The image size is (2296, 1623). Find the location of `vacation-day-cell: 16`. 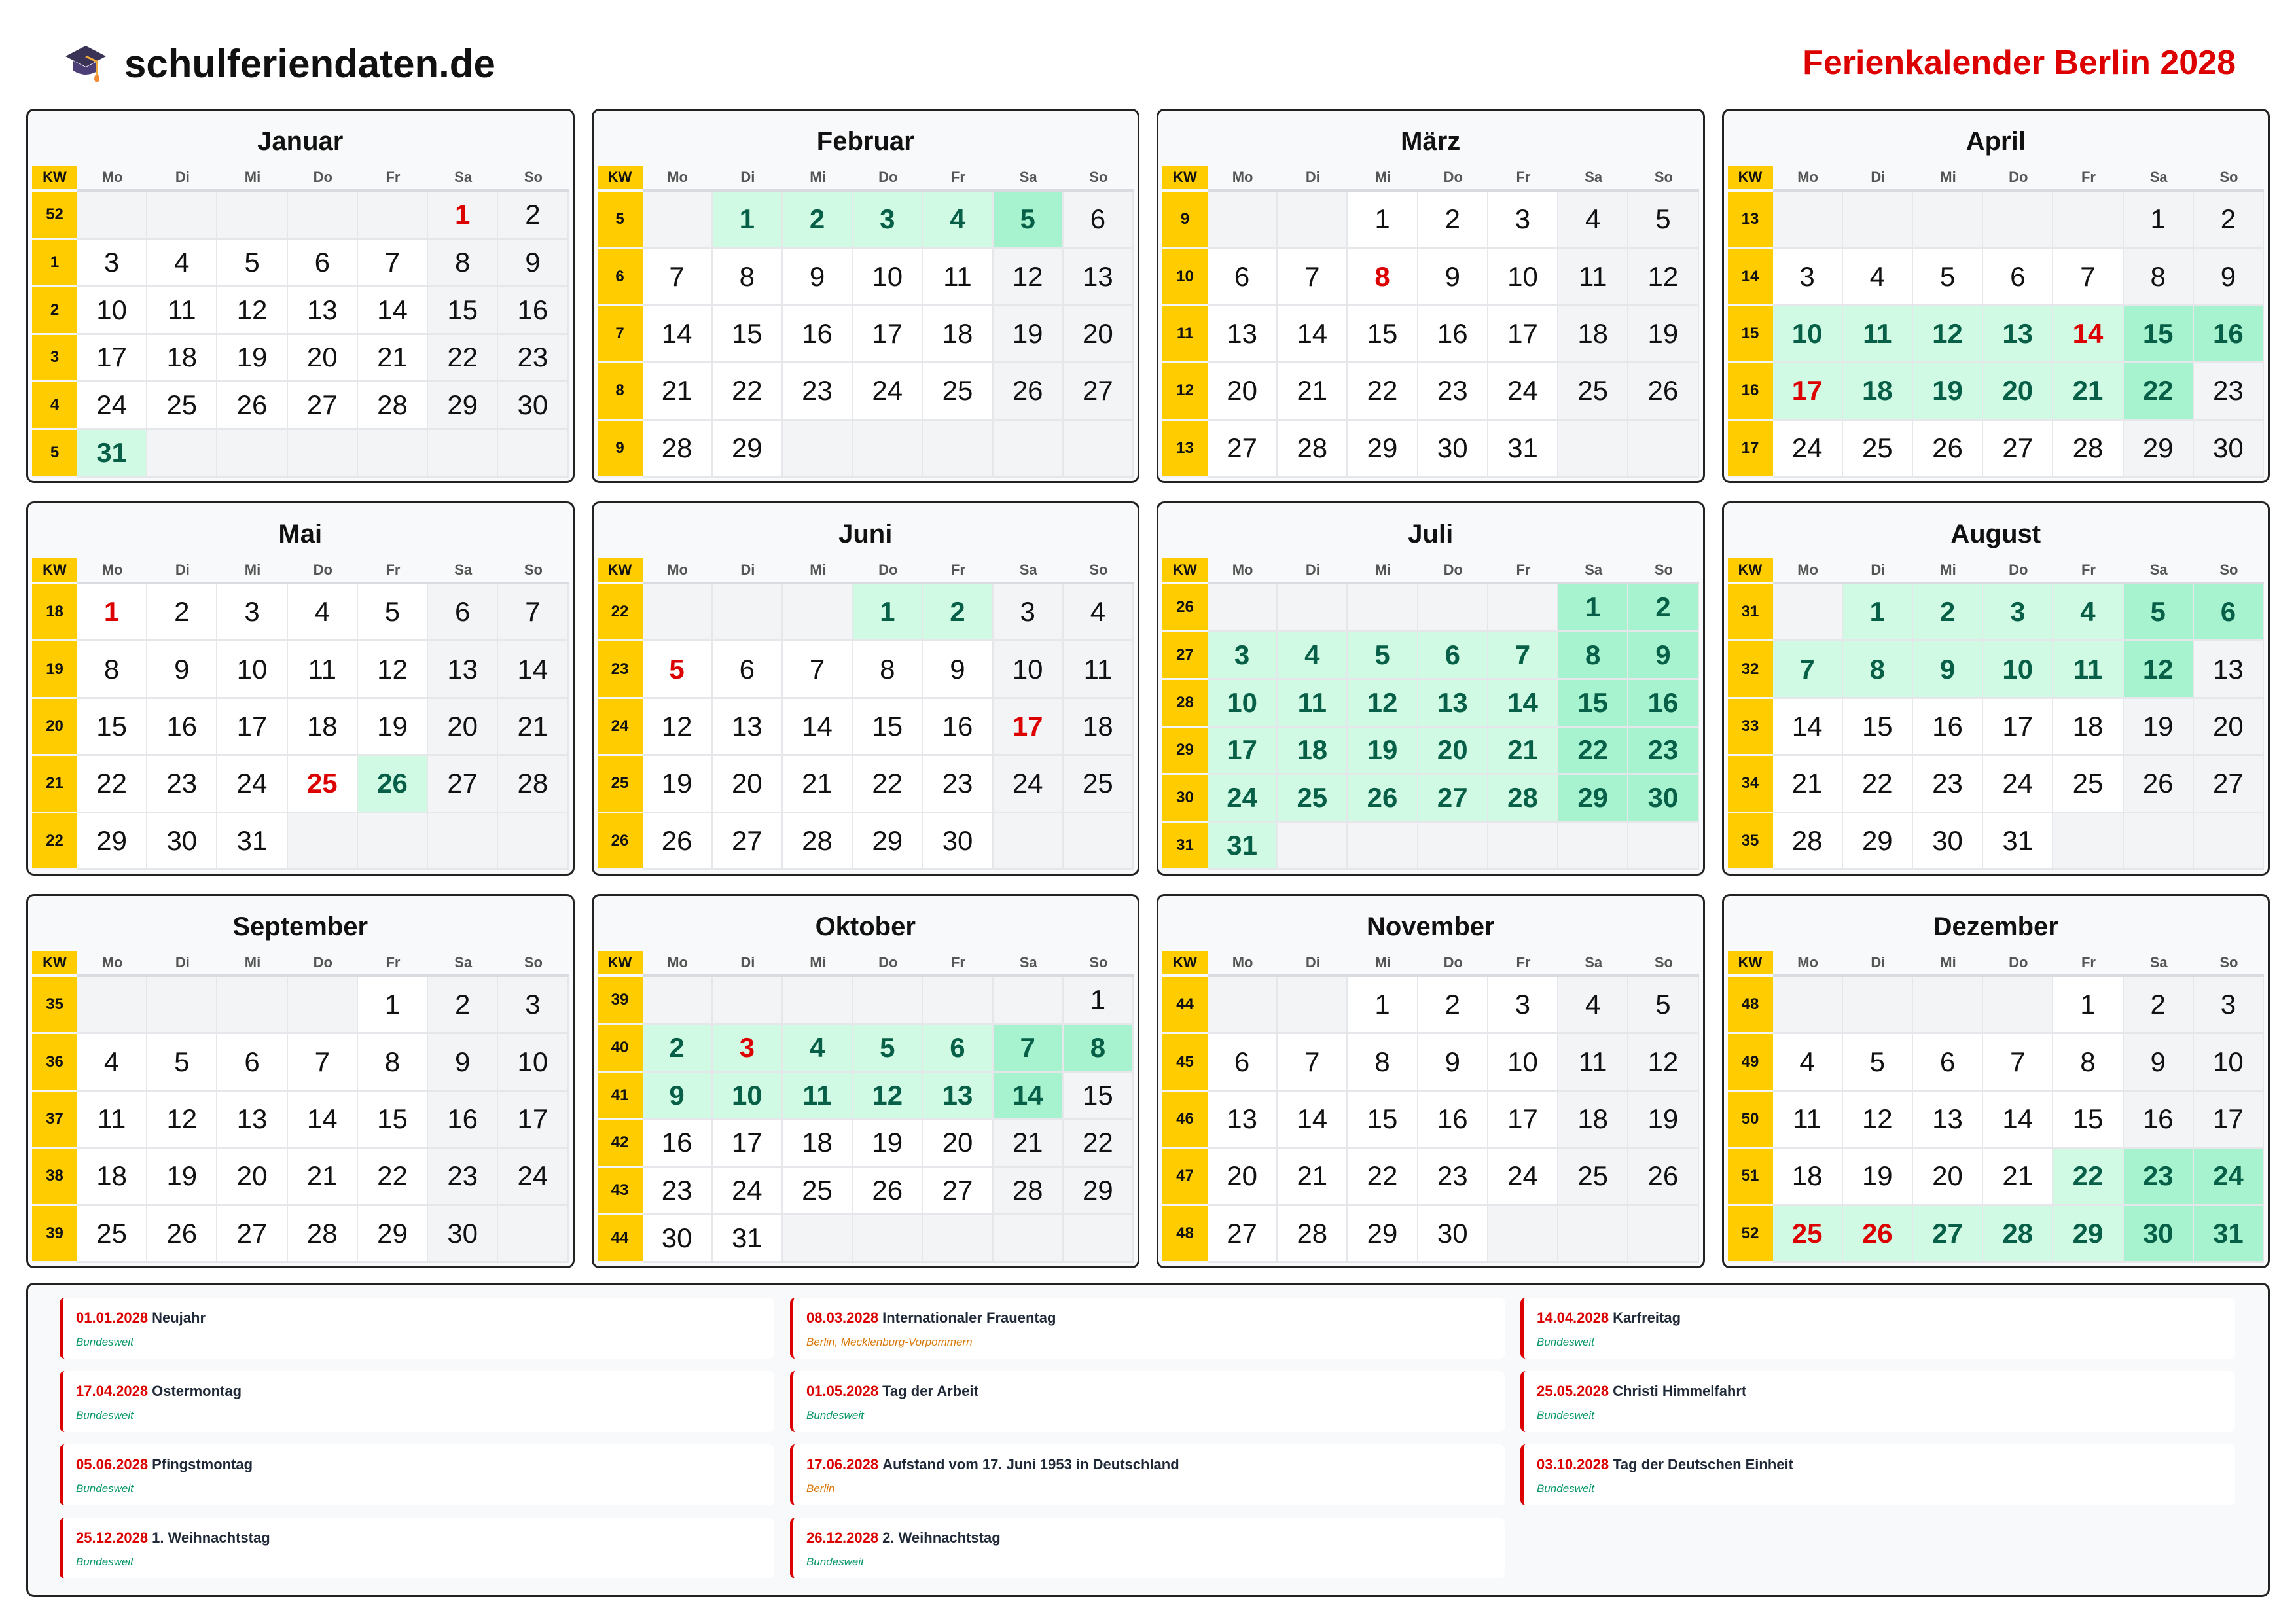

vacation-day-cell: 16 is located at coordinates (2228, 335).